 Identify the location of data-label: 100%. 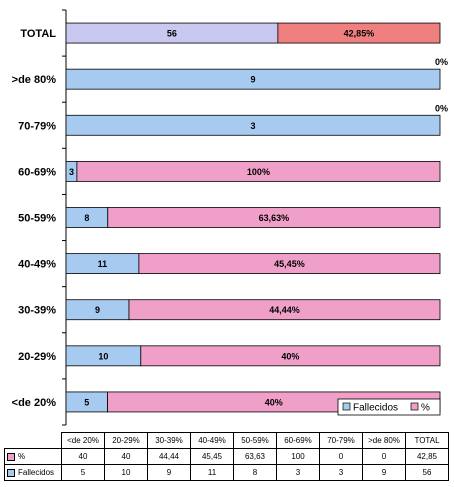
(258, 172).